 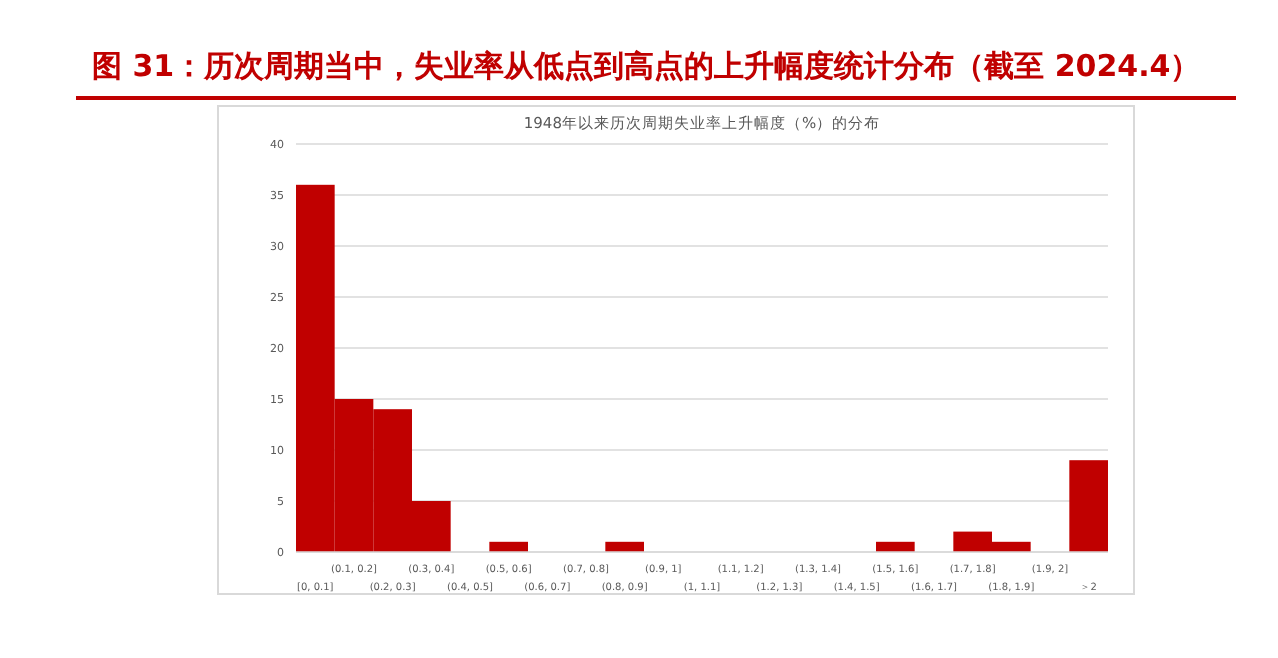 I want to click on chart-title: 图 31：历次周期当中，失业率从低点到高点的上升幅度统计分布（截至 2024.4）, so click(x=646, y=66).